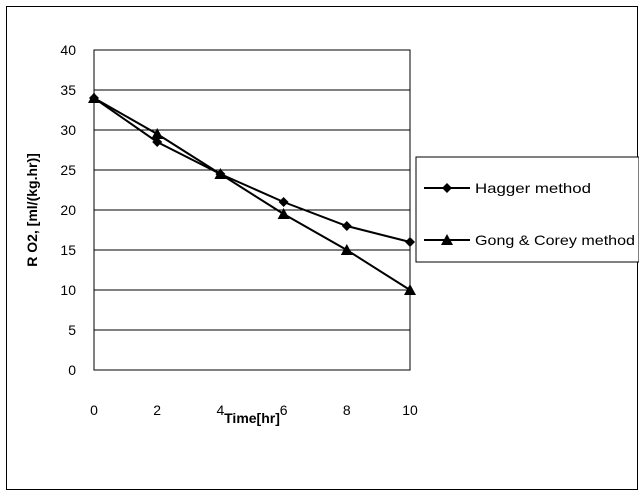 This screenshot has width=639, height=491. I want to click on series-line, so click(252, 170).